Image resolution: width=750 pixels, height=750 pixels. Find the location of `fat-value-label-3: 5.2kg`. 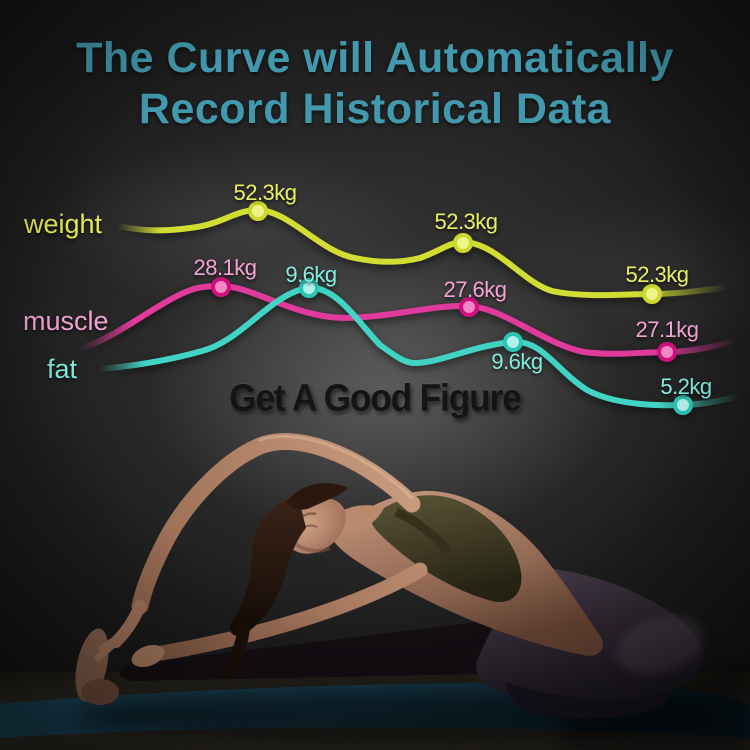

fat-value-label-3: 5.2kg is located at coordinates (686, 386).